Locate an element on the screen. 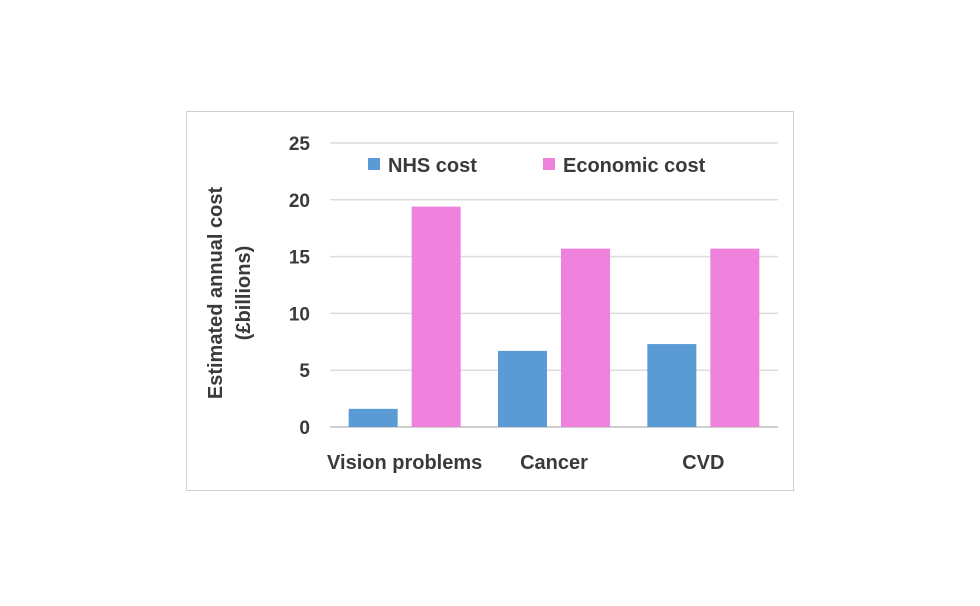  legend-label-nhs-cost: NHS cost is located at coordinates (432, 166).